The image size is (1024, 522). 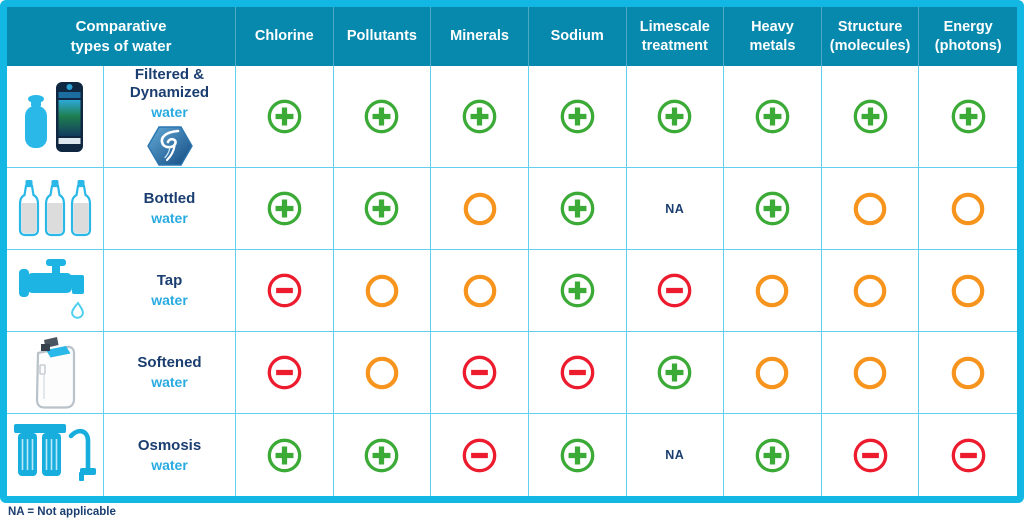 I want to click on row-name: Filtered & Dynamized, so click(x=169, y=83).